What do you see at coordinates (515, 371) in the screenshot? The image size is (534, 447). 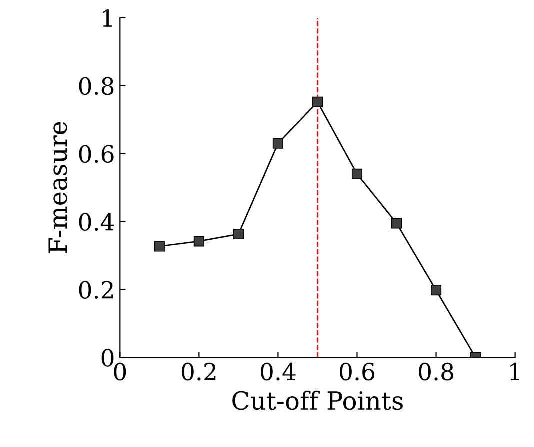 I see `x-tick-label: 1` at bounding box center [515, 371].